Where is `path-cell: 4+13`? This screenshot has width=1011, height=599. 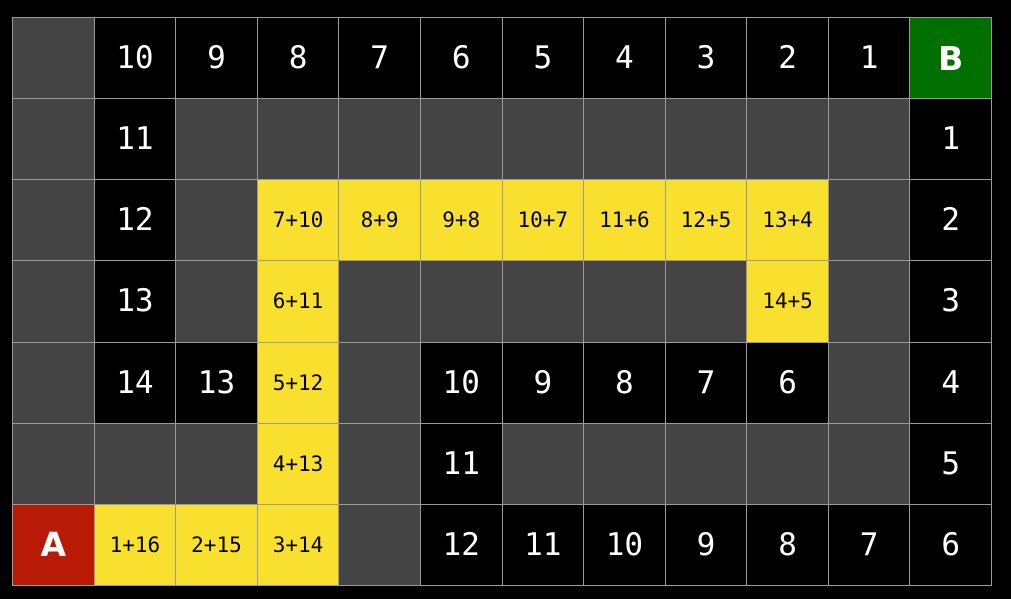 path-cell: 4+13 is located at coordinates (298, 464).